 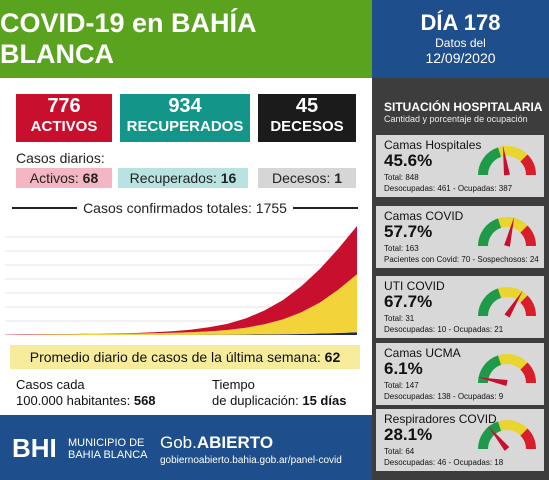 What do you see at coordinates (444, 462) in the screenshot?
I see `card-detail: Desocupadas: 46 - Ocupadas: 18` at bounding box center [444, 462].